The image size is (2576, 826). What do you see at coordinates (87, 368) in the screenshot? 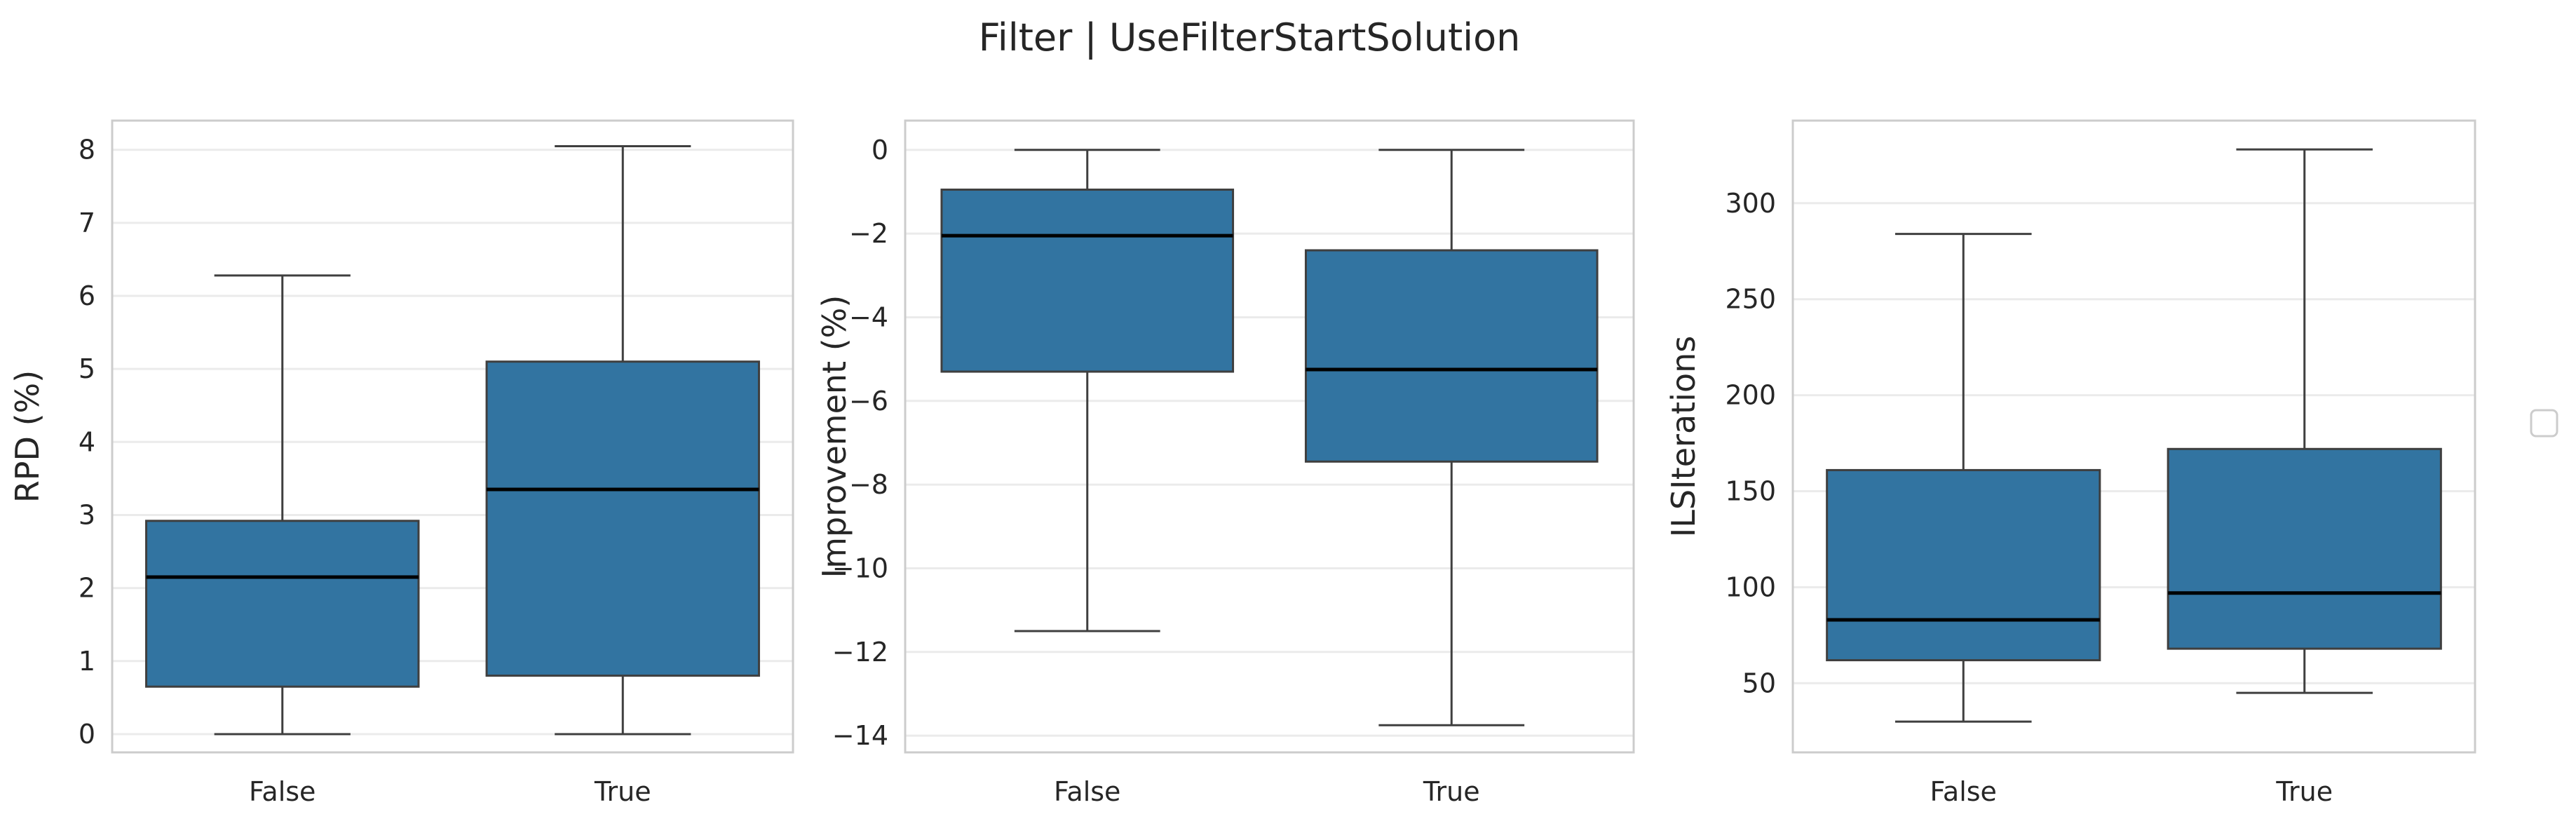
I see `y-tick-label: 5` at bounding box center [87, 368].